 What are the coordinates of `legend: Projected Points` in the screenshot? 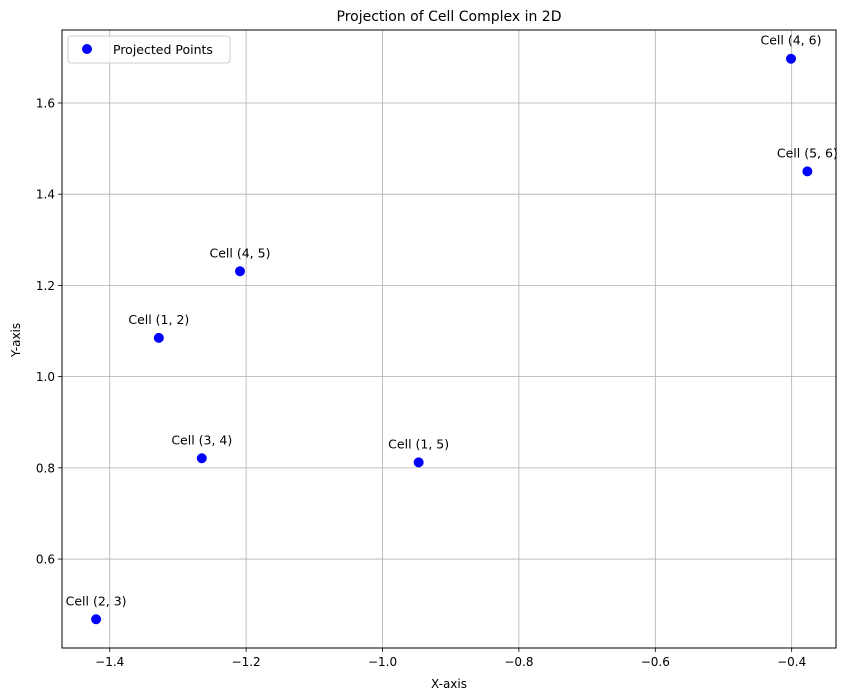 It's located at (149, 49).